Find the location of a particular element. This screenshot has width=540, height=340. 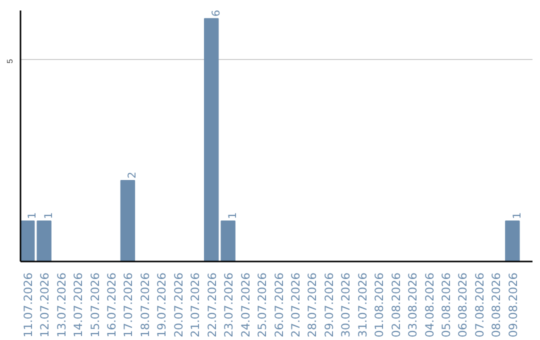

x-tick-label: 20.07.2026 is located at coordinates (178, 305).